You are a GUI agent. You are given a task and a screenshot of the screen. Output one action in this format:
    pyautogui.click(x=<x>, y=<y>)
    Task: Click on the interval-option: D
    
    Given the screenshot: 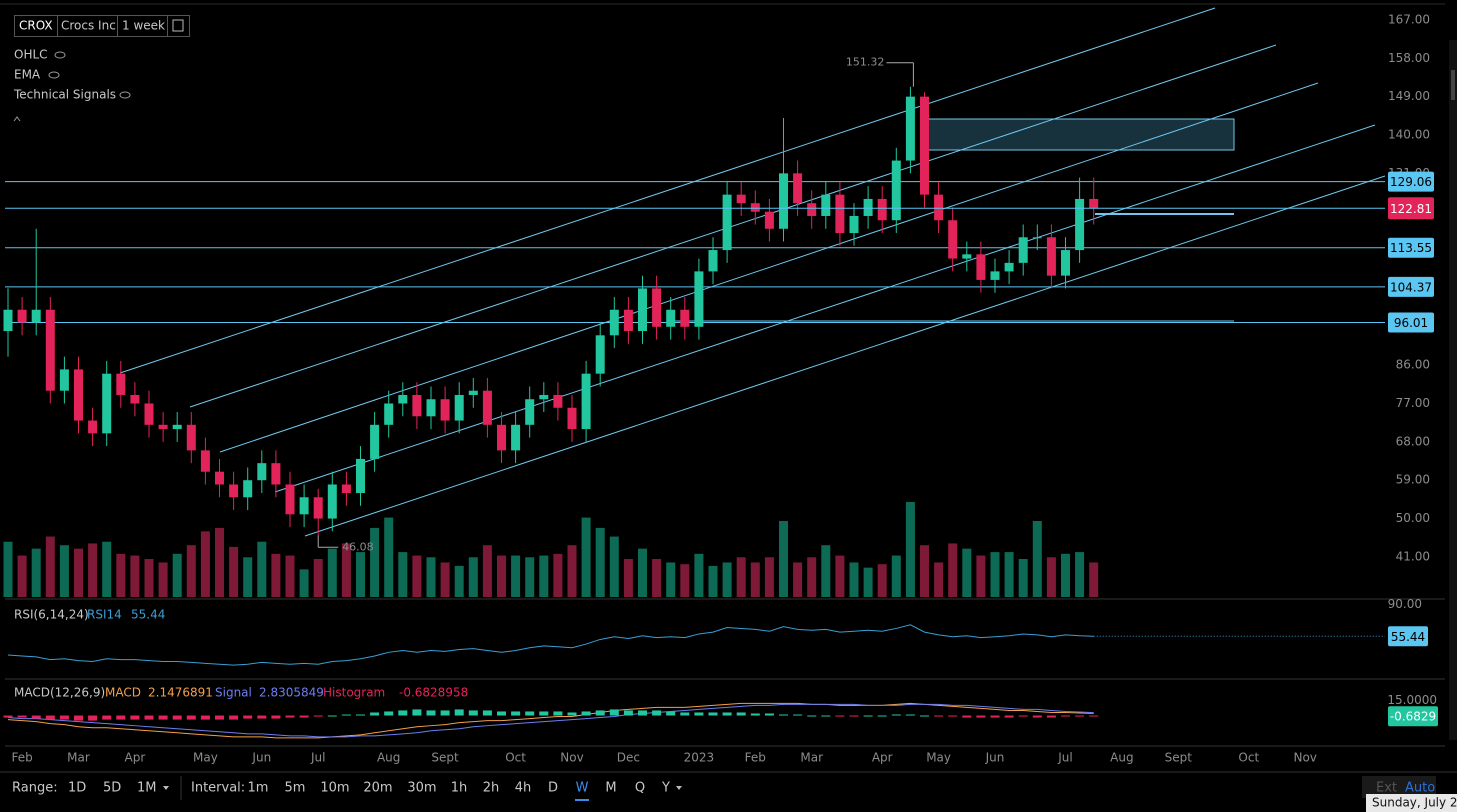 What is the action you would take?
    pyautogui.click(x=553, y=788)
    